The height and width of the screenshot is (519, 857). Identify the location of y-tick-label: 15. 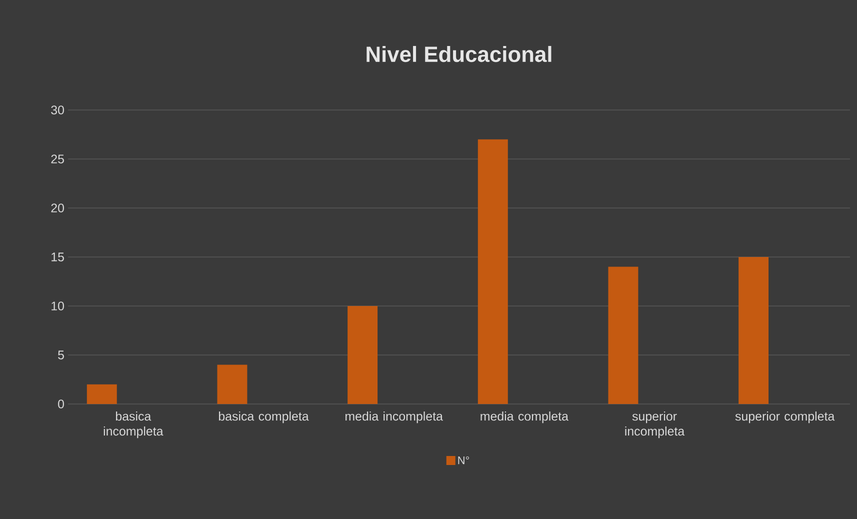
(58, 257).